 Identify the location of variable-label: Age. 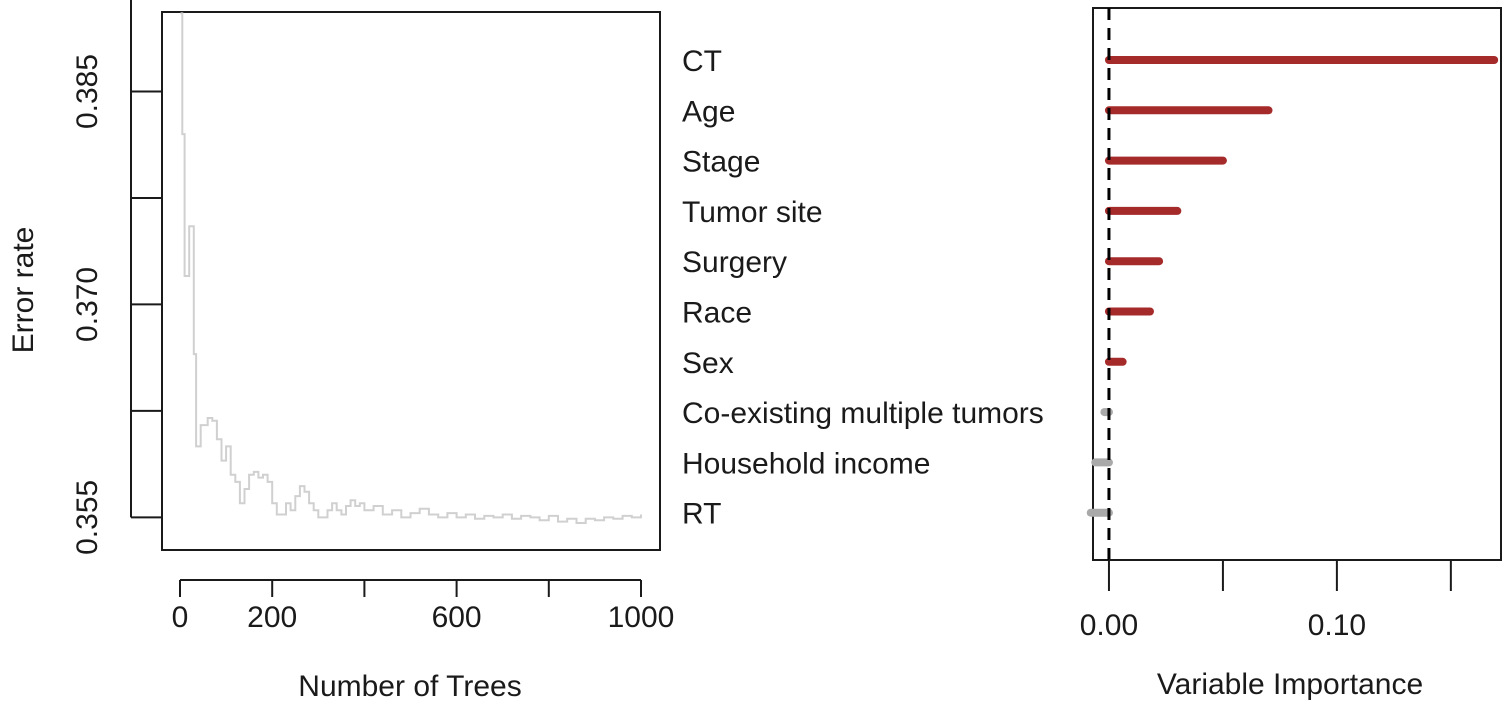
(708, 111).